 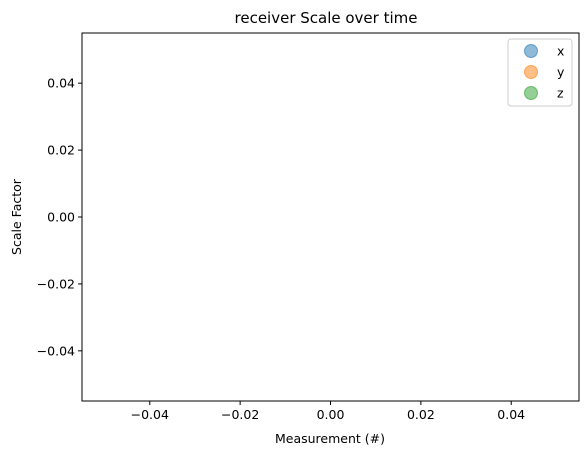 What do you see at coordinates (331, 414) in the screenshot?
I see `x-tick-label: 0.00` at bounding box center [331, 414].